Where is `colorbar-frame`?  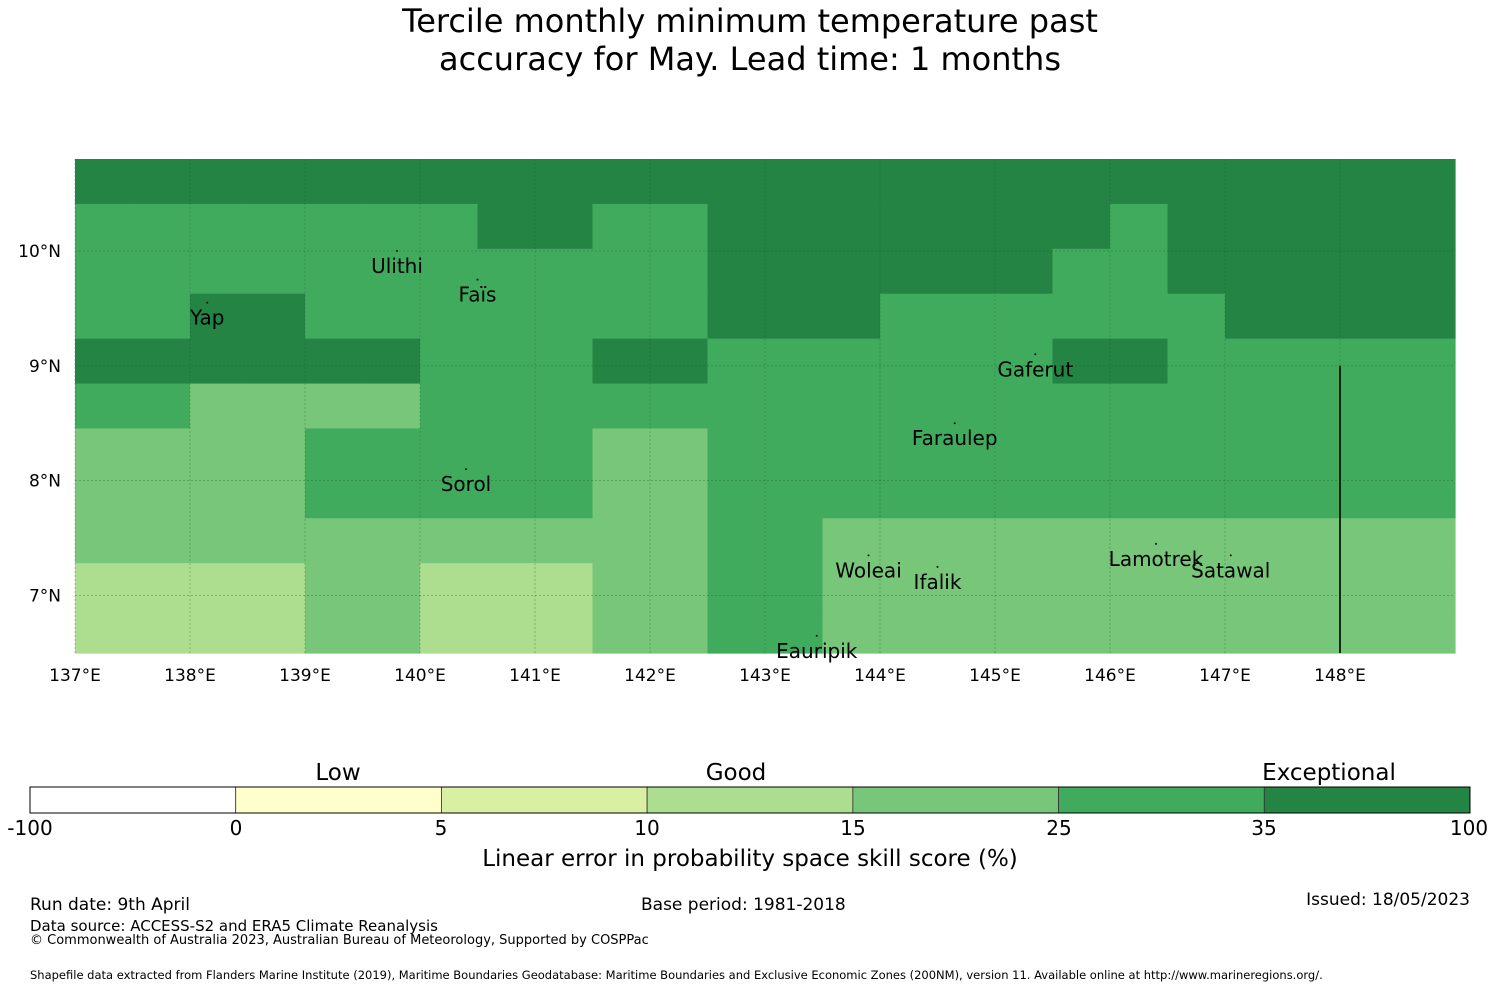
colorbar-frame is located at coordinates (750, 800).